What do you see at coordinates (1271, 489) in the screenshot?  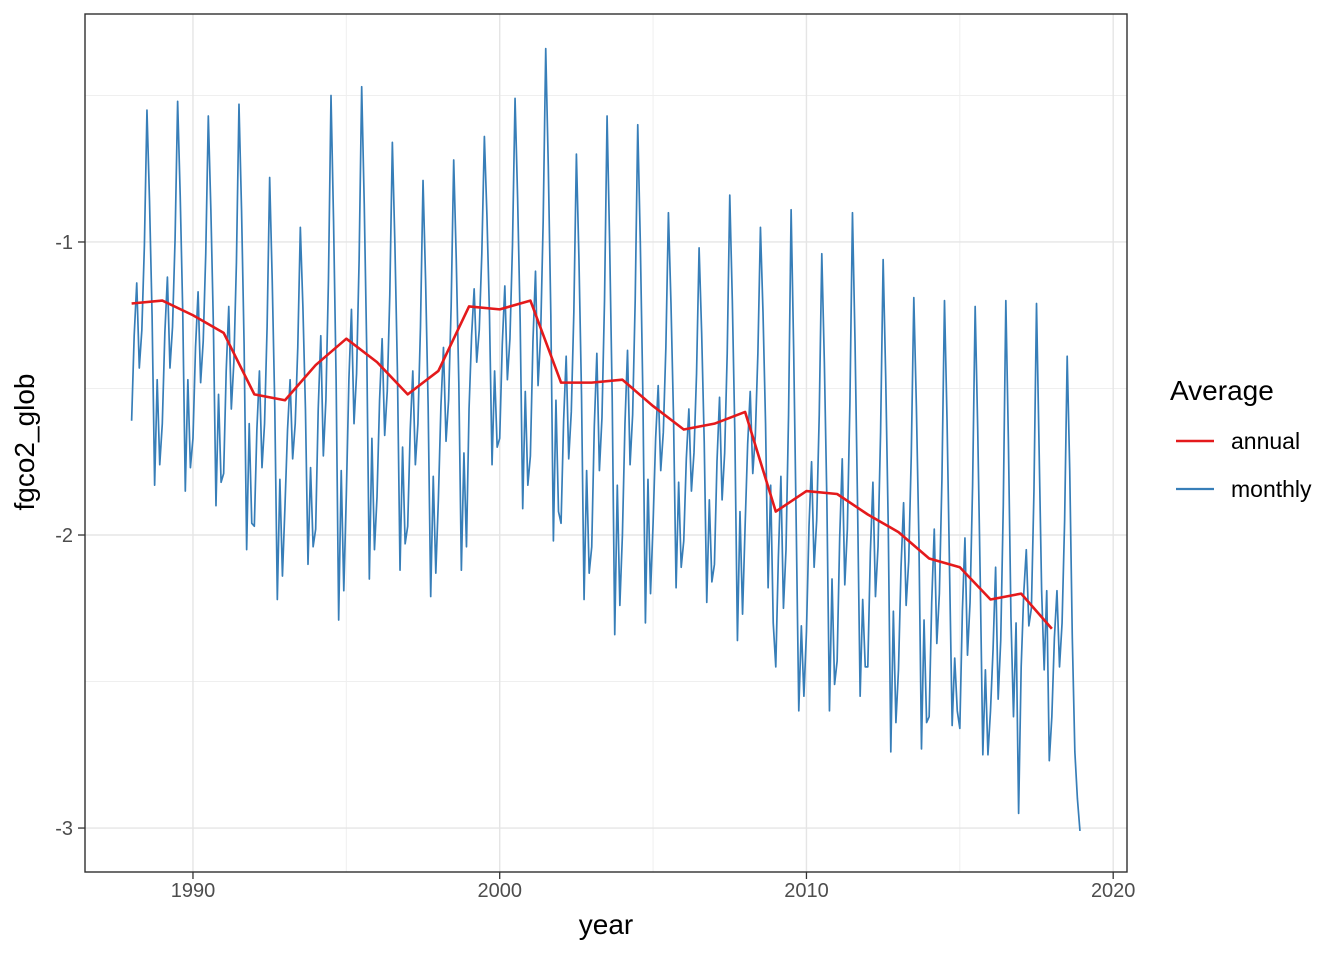 I see `legend-label-monthly: monthly` at bounding box center [1271, 489].